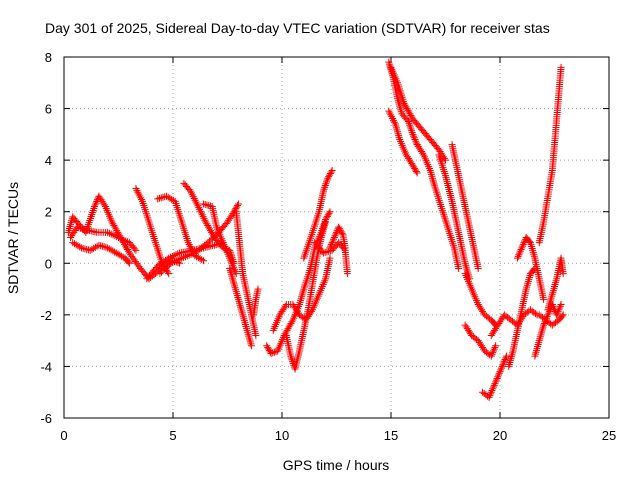 The image size is (640, 480). Describe the element at coordinates (63, 435) in the screenshot. I see `x-tick-label: 0` at that location.